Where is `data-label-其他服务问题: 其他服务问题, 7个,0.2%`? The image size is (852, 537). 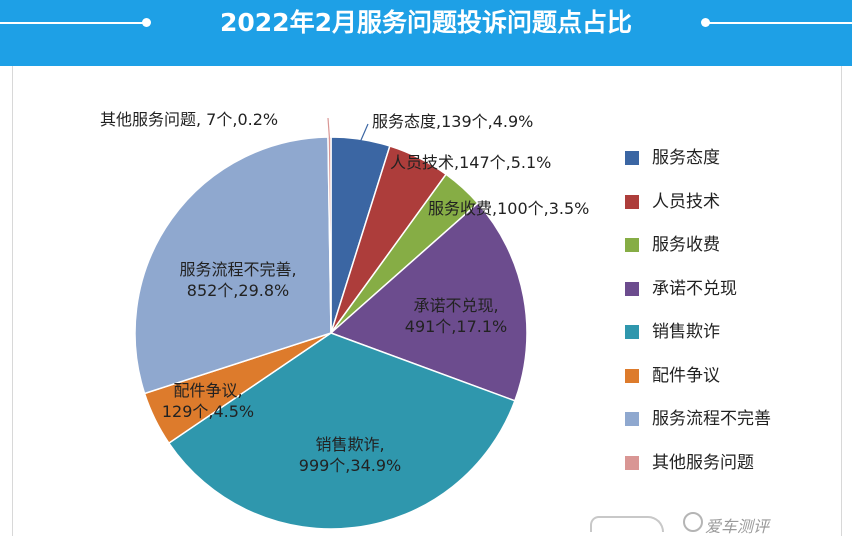
data-label-其他服务问题: 其他服务问题, 7个,0.2% is located at coordinates (189, 119).